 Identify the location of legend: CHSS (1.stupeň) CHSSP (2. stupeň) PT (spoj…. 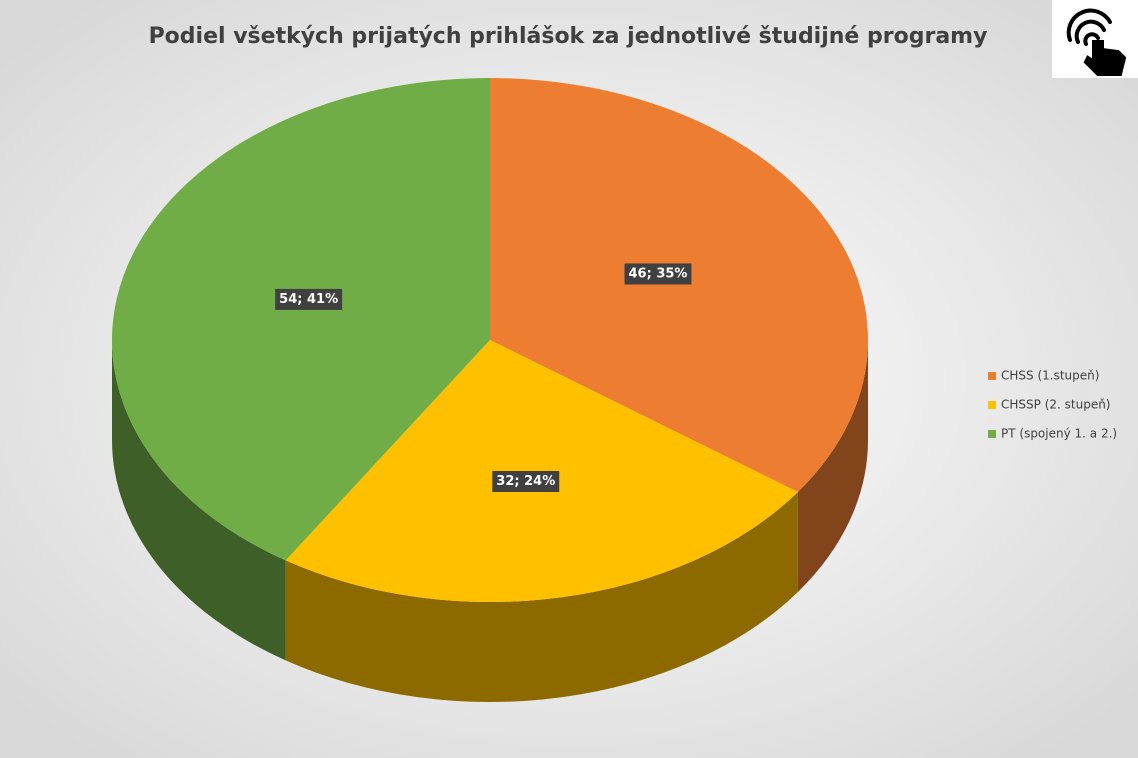
(1052, 405).